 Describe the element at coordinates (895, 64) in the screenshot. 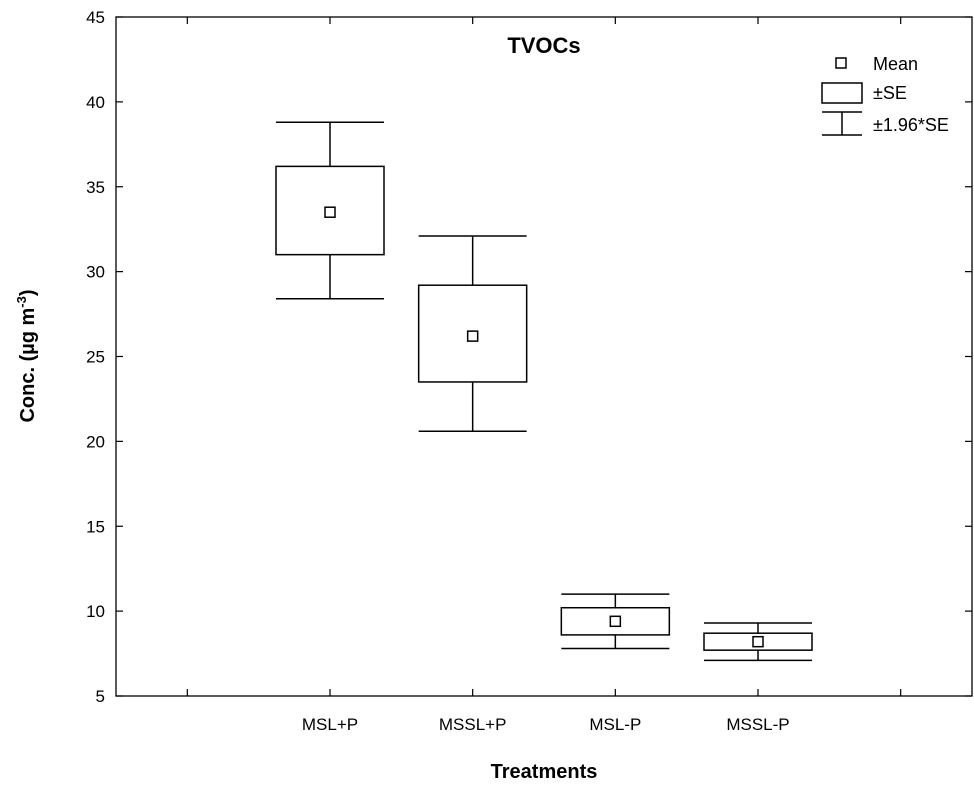

I see `legend-mean-label: Mean` at that location.